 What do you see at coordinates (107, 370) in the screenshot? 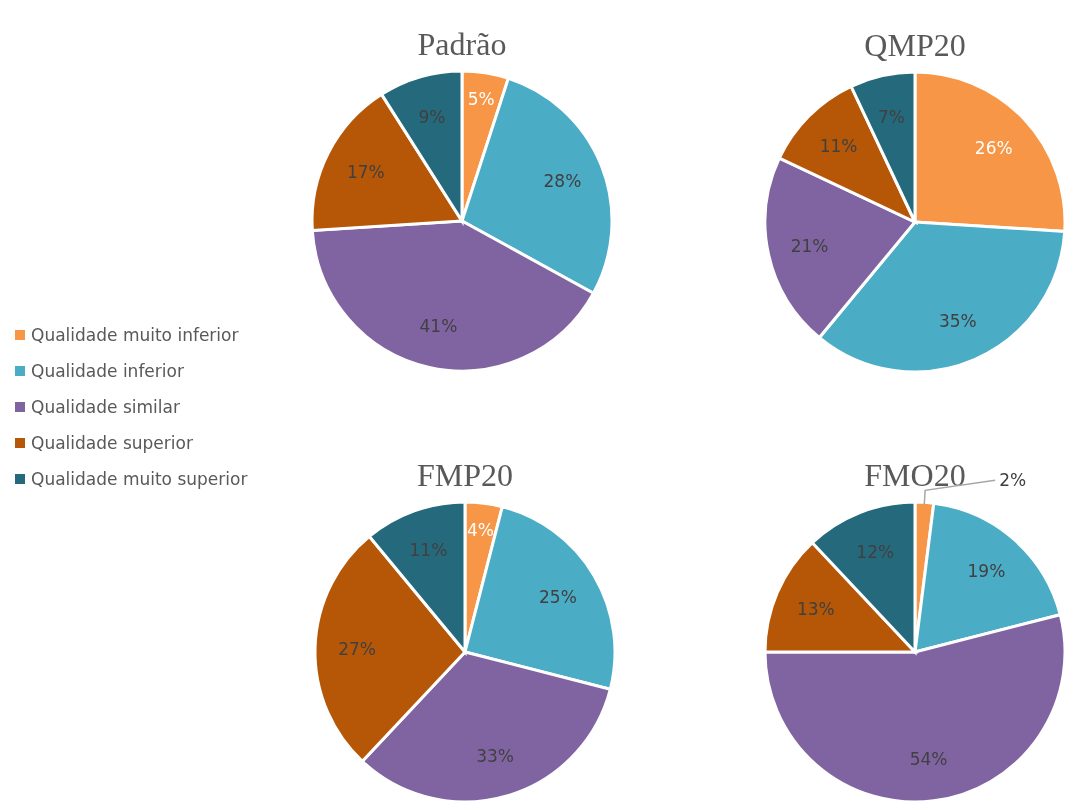
I see `legend-label: Qualidade inferior` at bounding box center [107, 370].